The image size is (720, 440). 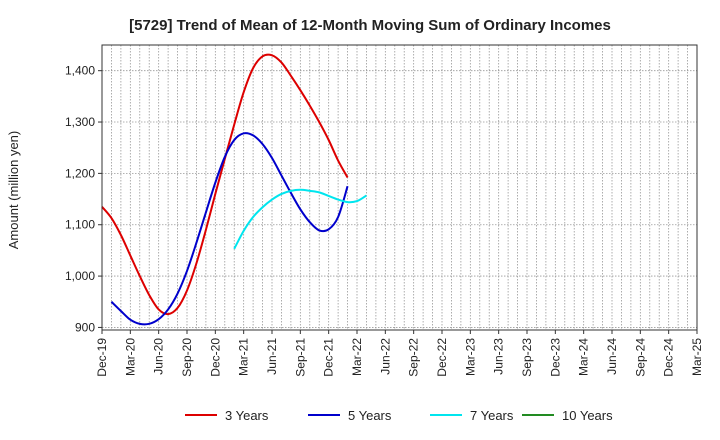 What do you see at coordinates (329, 357) in the screenshot?
I see `x-tick-label: Dec-21` at bounding box center [329, 357].